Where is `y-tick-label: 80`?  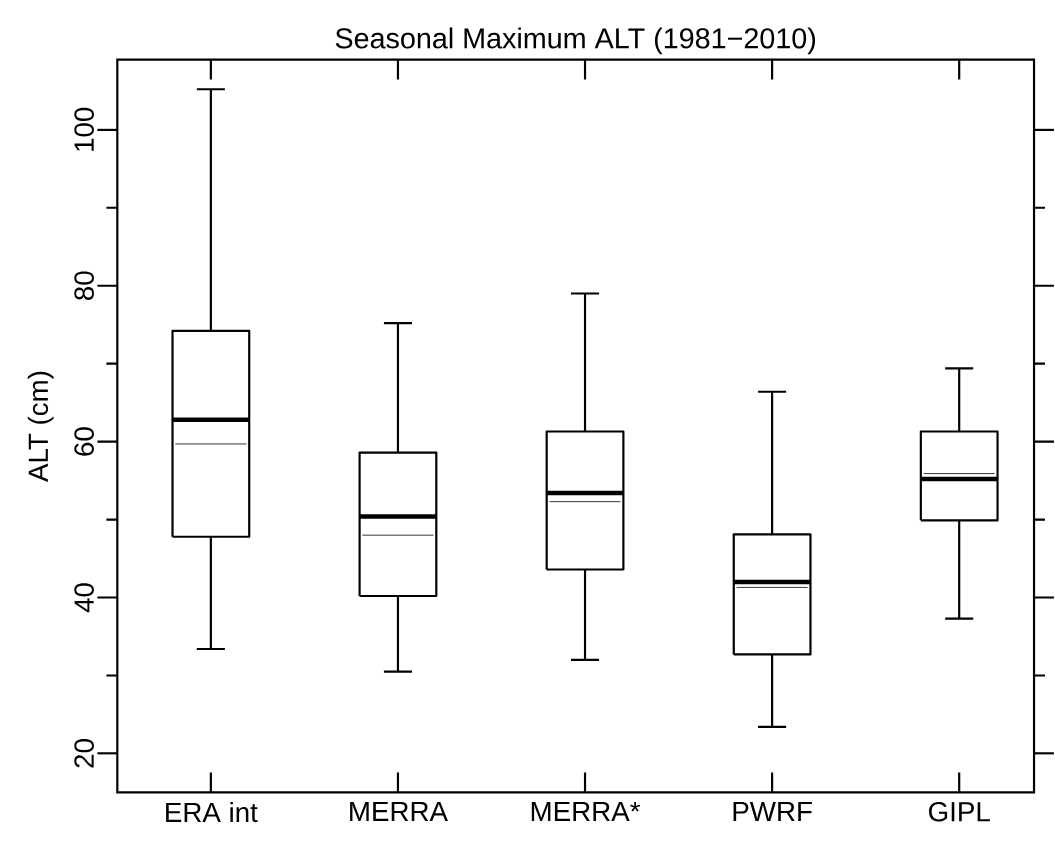 y-tick-label: 80 is located at coordinates (84, 285).